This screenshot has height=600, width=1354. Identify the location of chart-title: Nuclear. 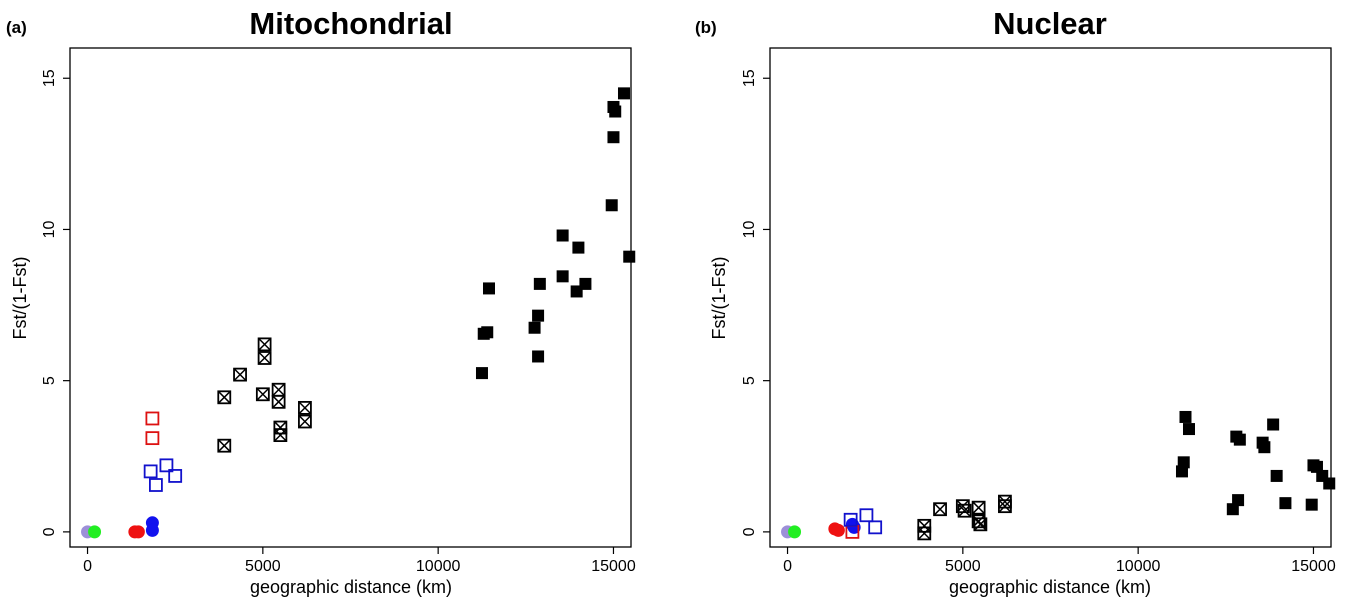
(1050, 23).